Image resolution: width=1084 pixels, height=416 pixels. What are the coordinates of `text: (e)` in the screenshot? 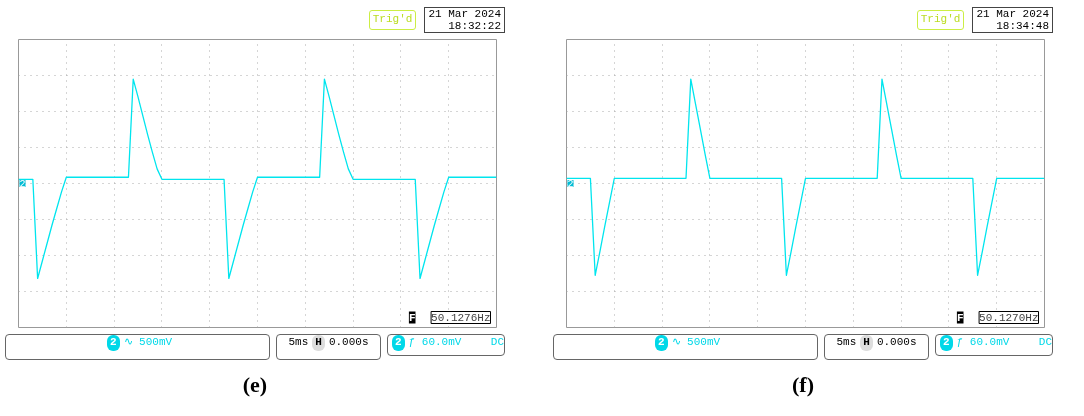 It's located at (255, 385).